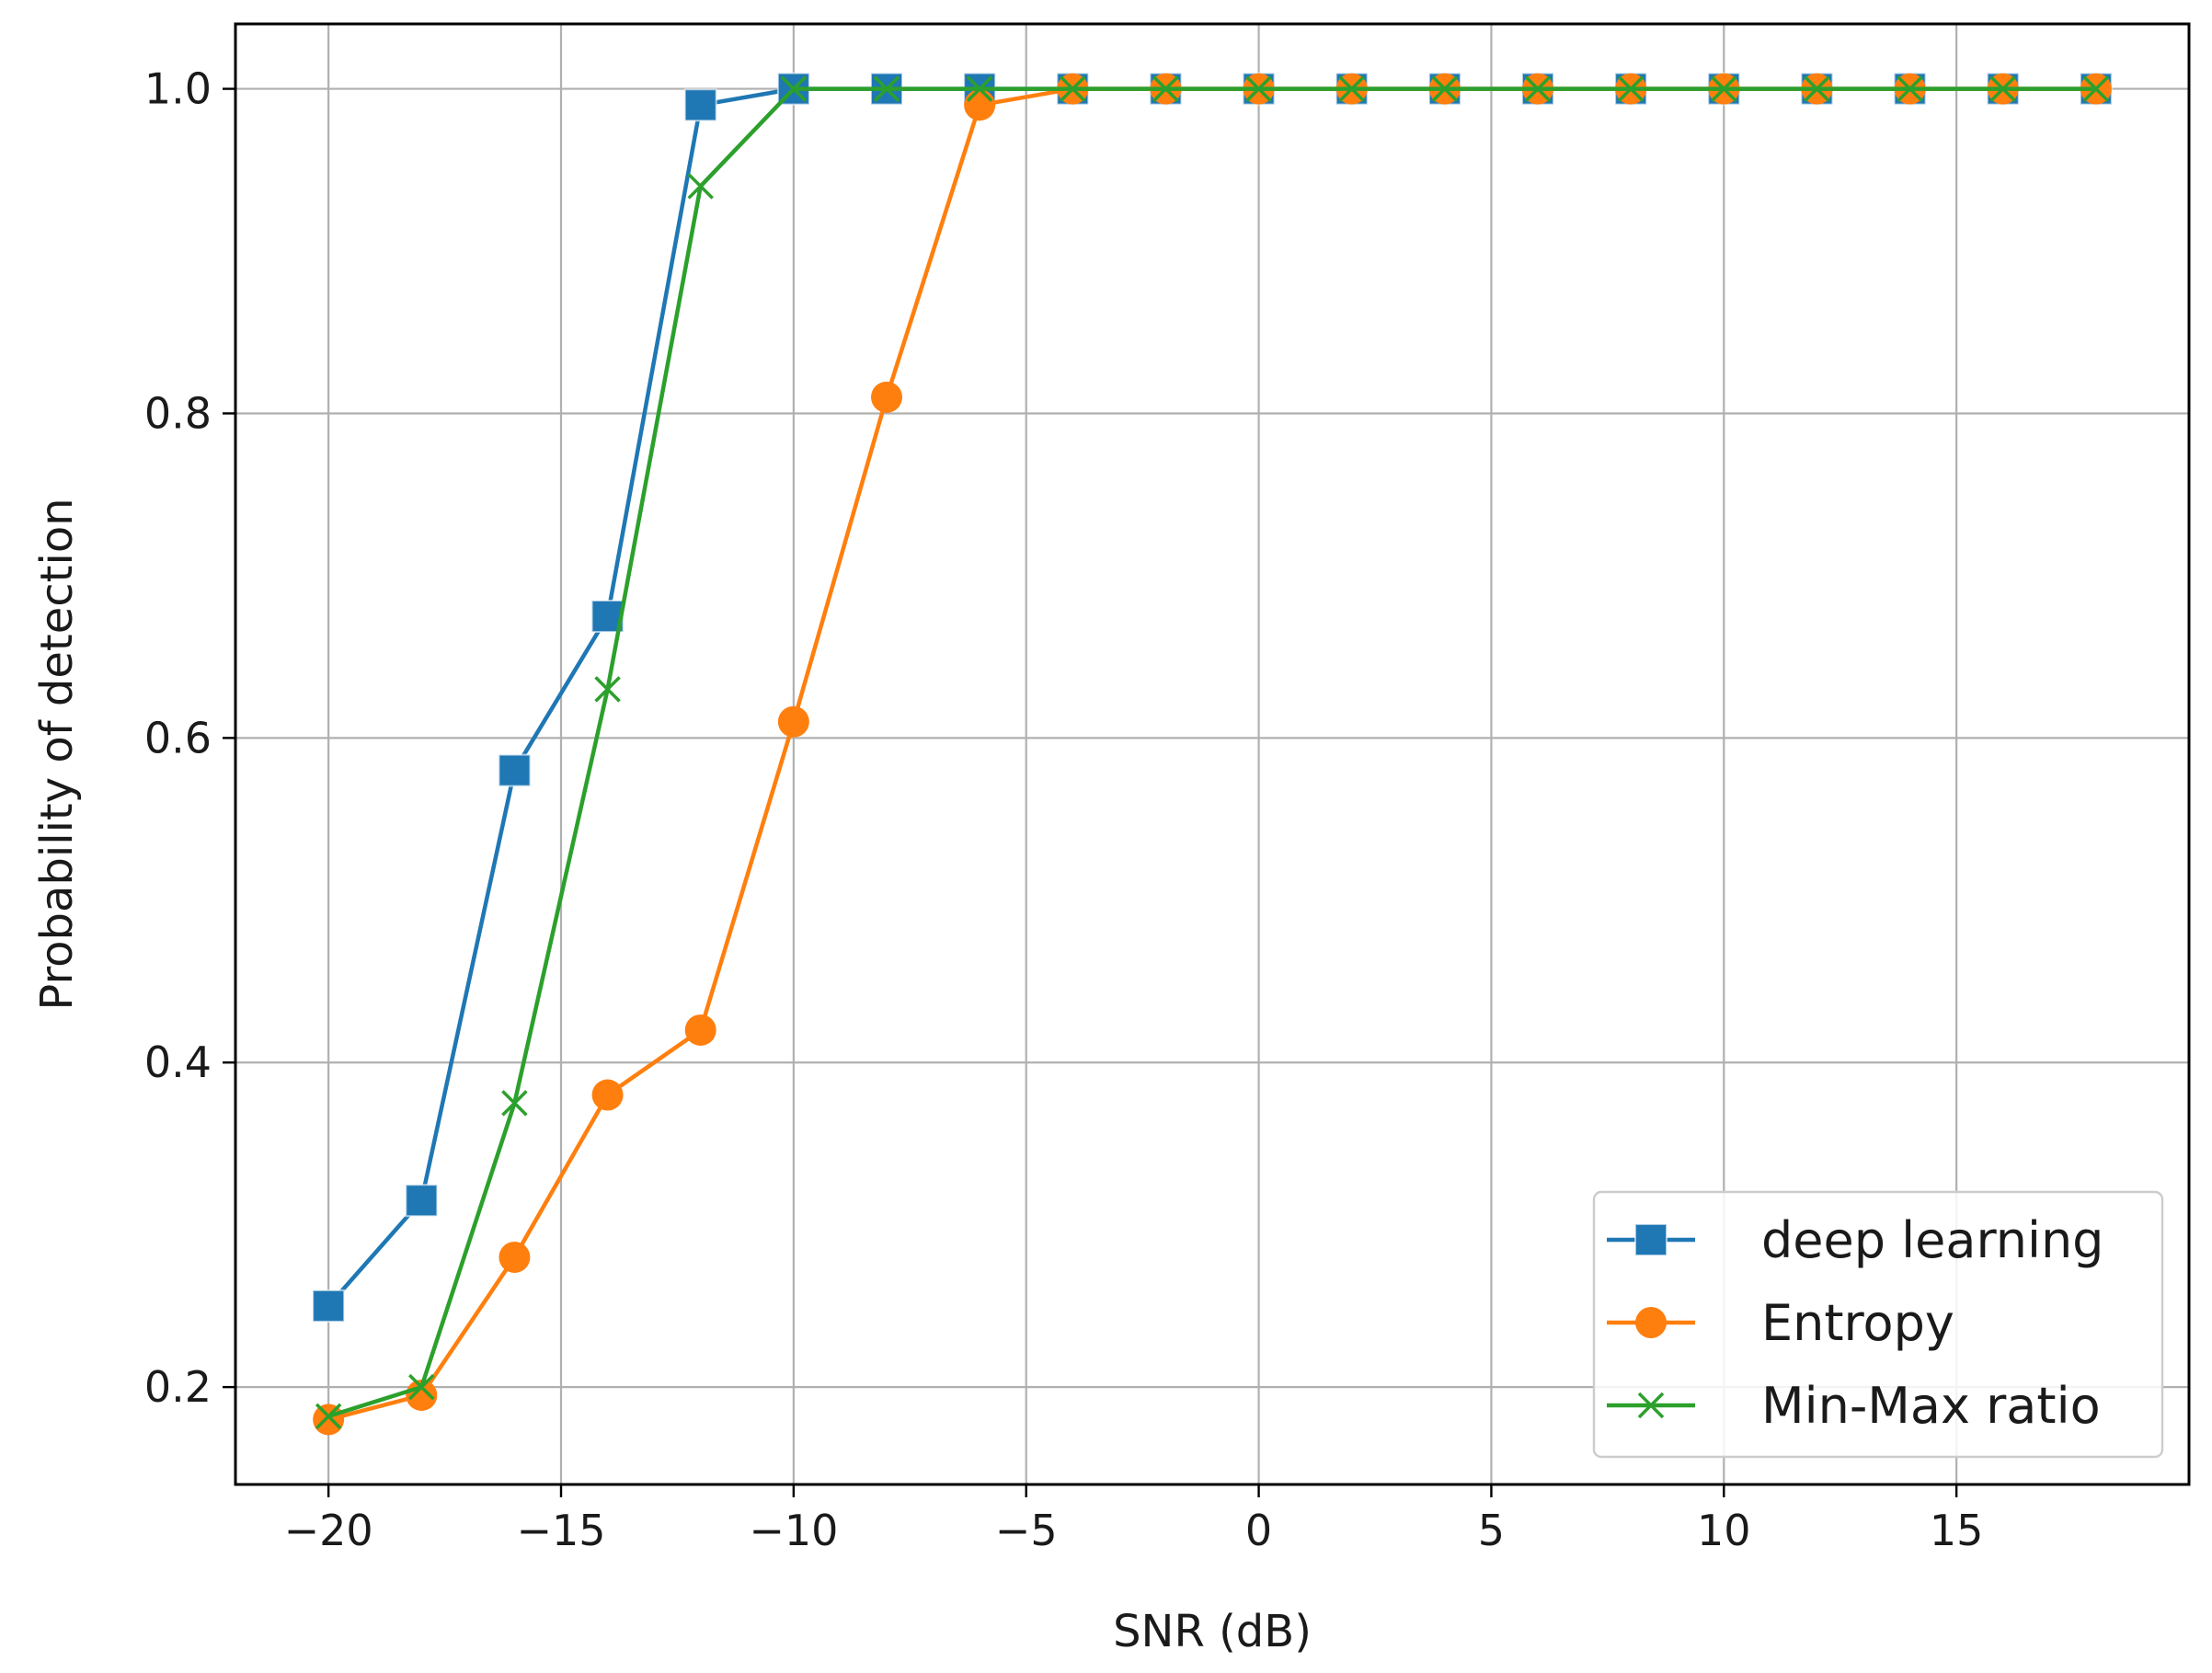 This screenshot has height=1673, width=2212. What do you see at coordinates (178, 89) in the screenshot?
I see `y-tick-label: 1.0` at bounding box center [178, 89].